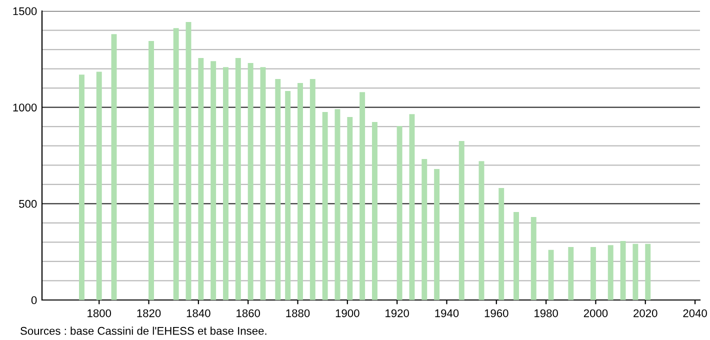 The height and width of the screenshot is (340, 710). I want to click on x-tick-label: 1880, so click(298, 313).